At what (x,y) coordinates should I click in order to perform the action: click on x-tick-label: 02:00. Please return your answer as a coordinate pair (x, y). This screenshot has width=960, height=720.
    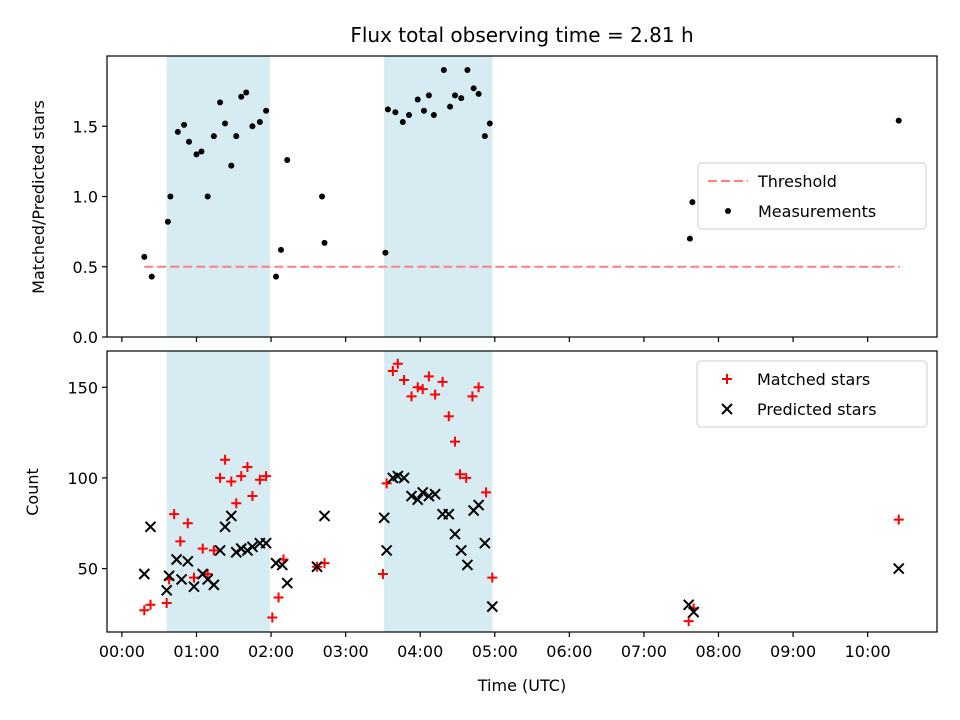
    Looking at the image, I should click on (271, 651).